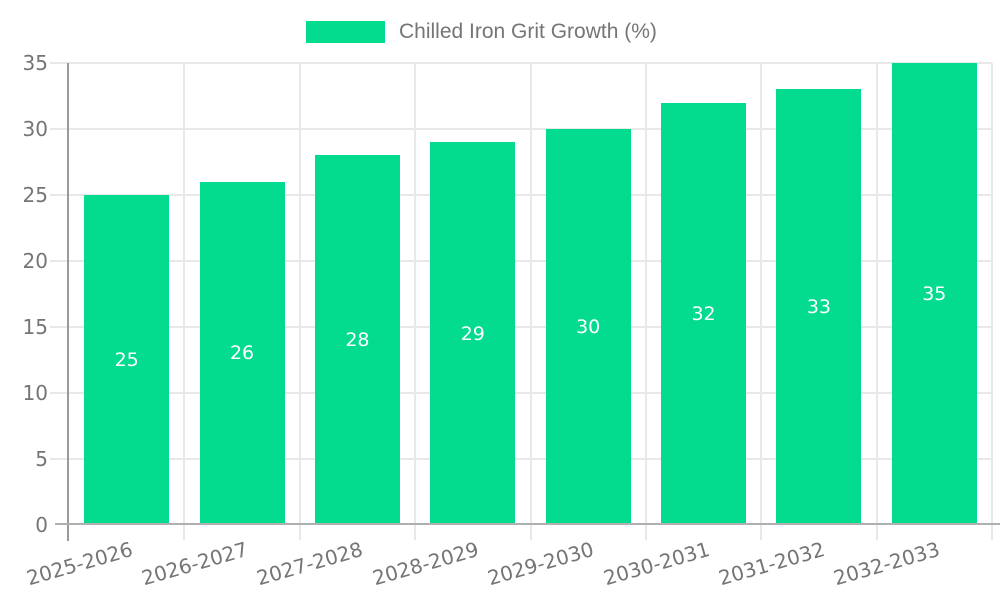 This screenshot has width=1000, height=600. I want to click on bar-value-label: 33, so click(819, 307).